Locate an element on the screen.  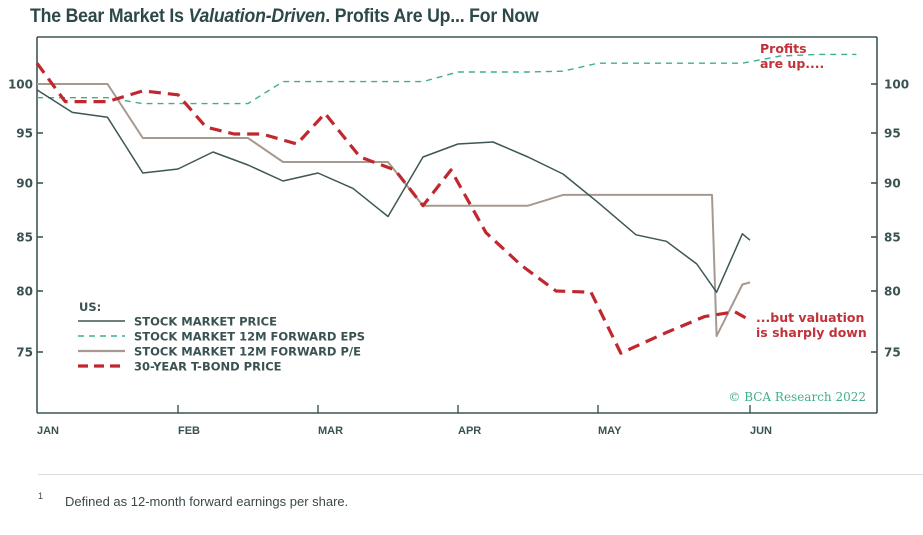
y-tick-label-left: 85 is located at coordinates (24, 238).